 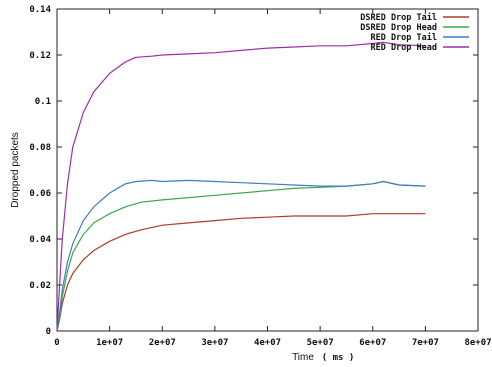 I want to click on x-tick-label: 3e+07, so click(x=214, y=343).